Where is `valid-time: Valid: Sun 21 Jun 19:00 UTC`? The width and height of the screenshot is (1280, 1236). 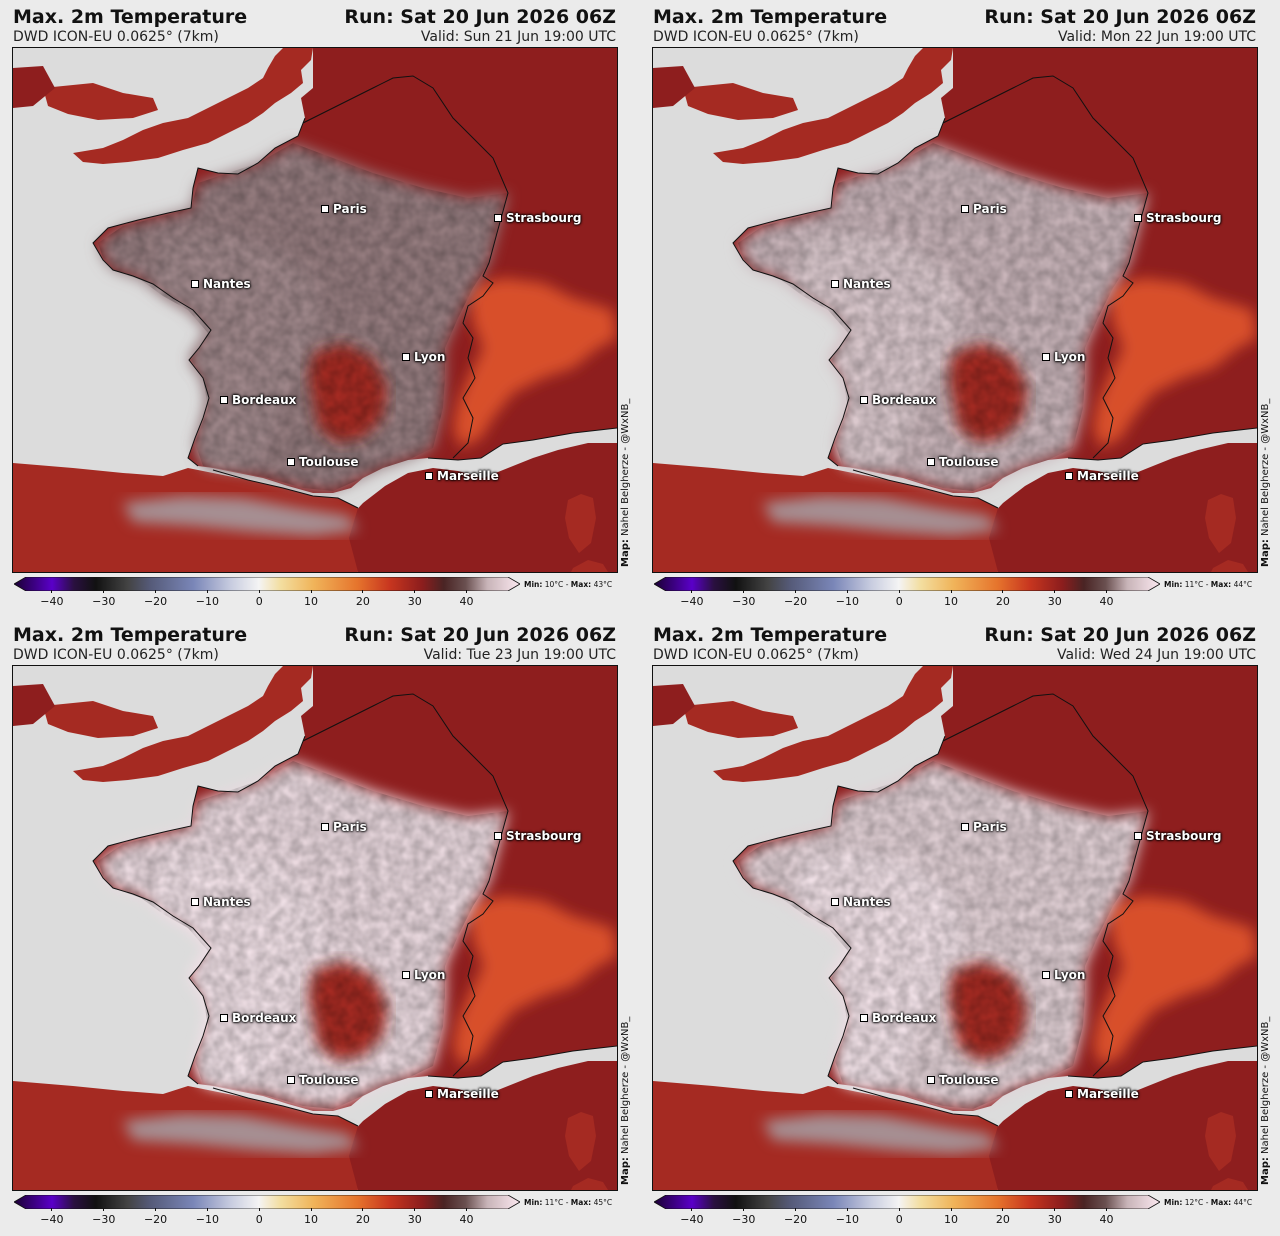 valid-time: Valid: Sun 21 Jun 19:00 UTC is located at coordinates (518, 37).